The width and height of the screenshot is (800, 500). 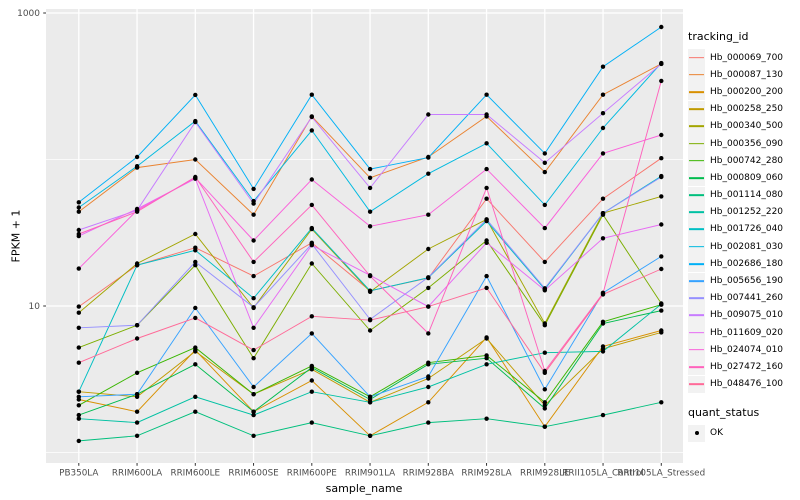 What do you see at coordinates (735, 178) in the screenshot?
I see `legend-item-Hb_000809_060: Hb_000809_060` at bounding box center [735, 178].